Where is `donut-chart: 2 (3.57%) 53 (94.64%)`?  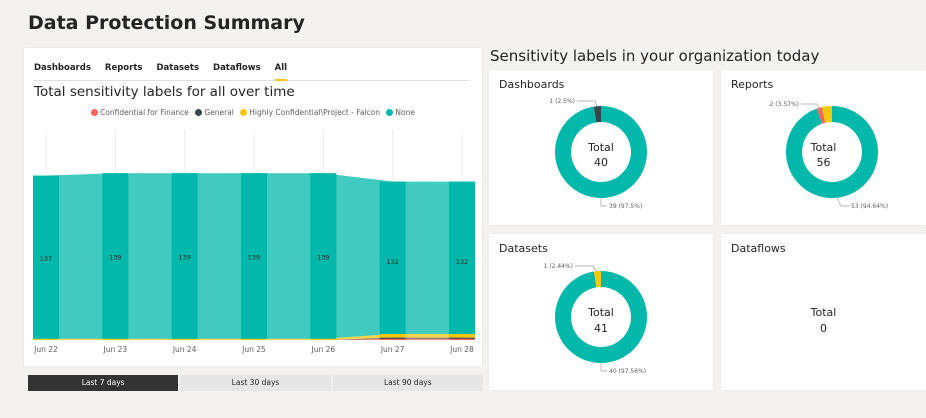 donut-chart: 2 (3.57%) 53 (94.64%) is located at coordinates (829, 155).